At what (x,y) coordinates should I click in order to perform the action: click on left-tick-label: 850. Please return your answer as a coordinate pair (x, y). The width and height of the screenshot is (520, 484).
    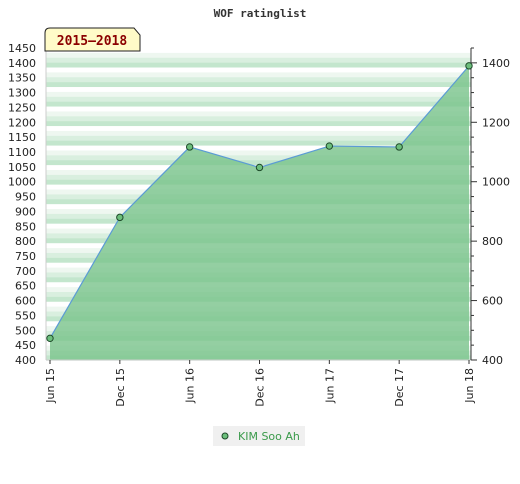
    Looking at the image, I should click on (25, 226).